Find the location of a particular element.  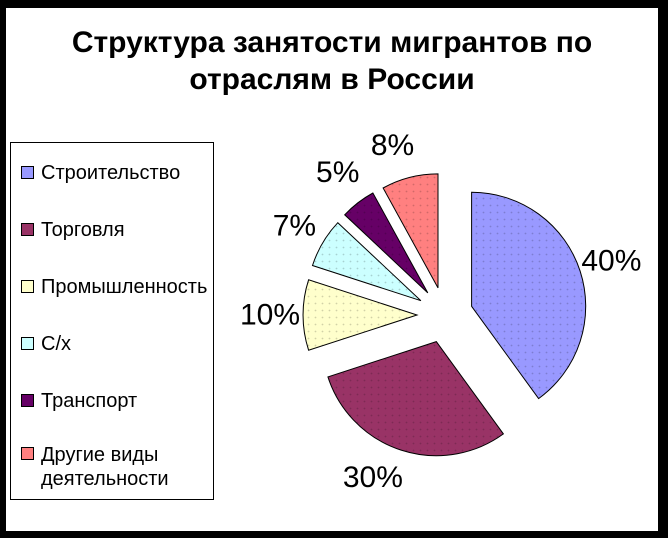

pie-slice-label: 40% is located at coordinates (611, 260).